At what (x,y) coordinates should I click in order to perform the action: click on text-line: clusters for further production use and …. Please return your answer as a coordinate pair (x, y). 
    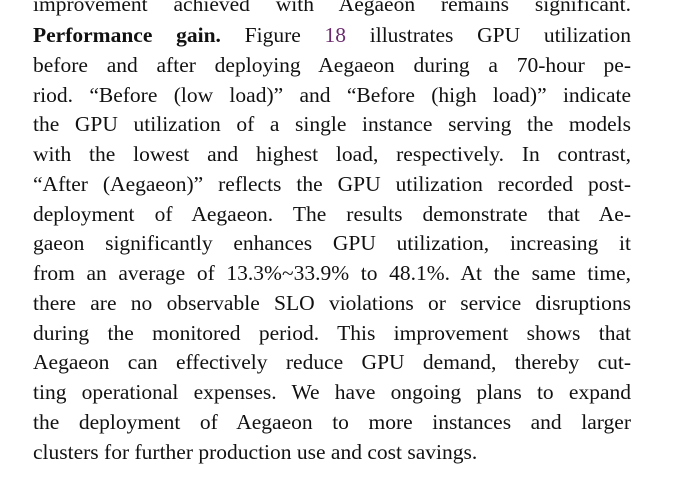
    Looking at the image, I should click on (255, 451).